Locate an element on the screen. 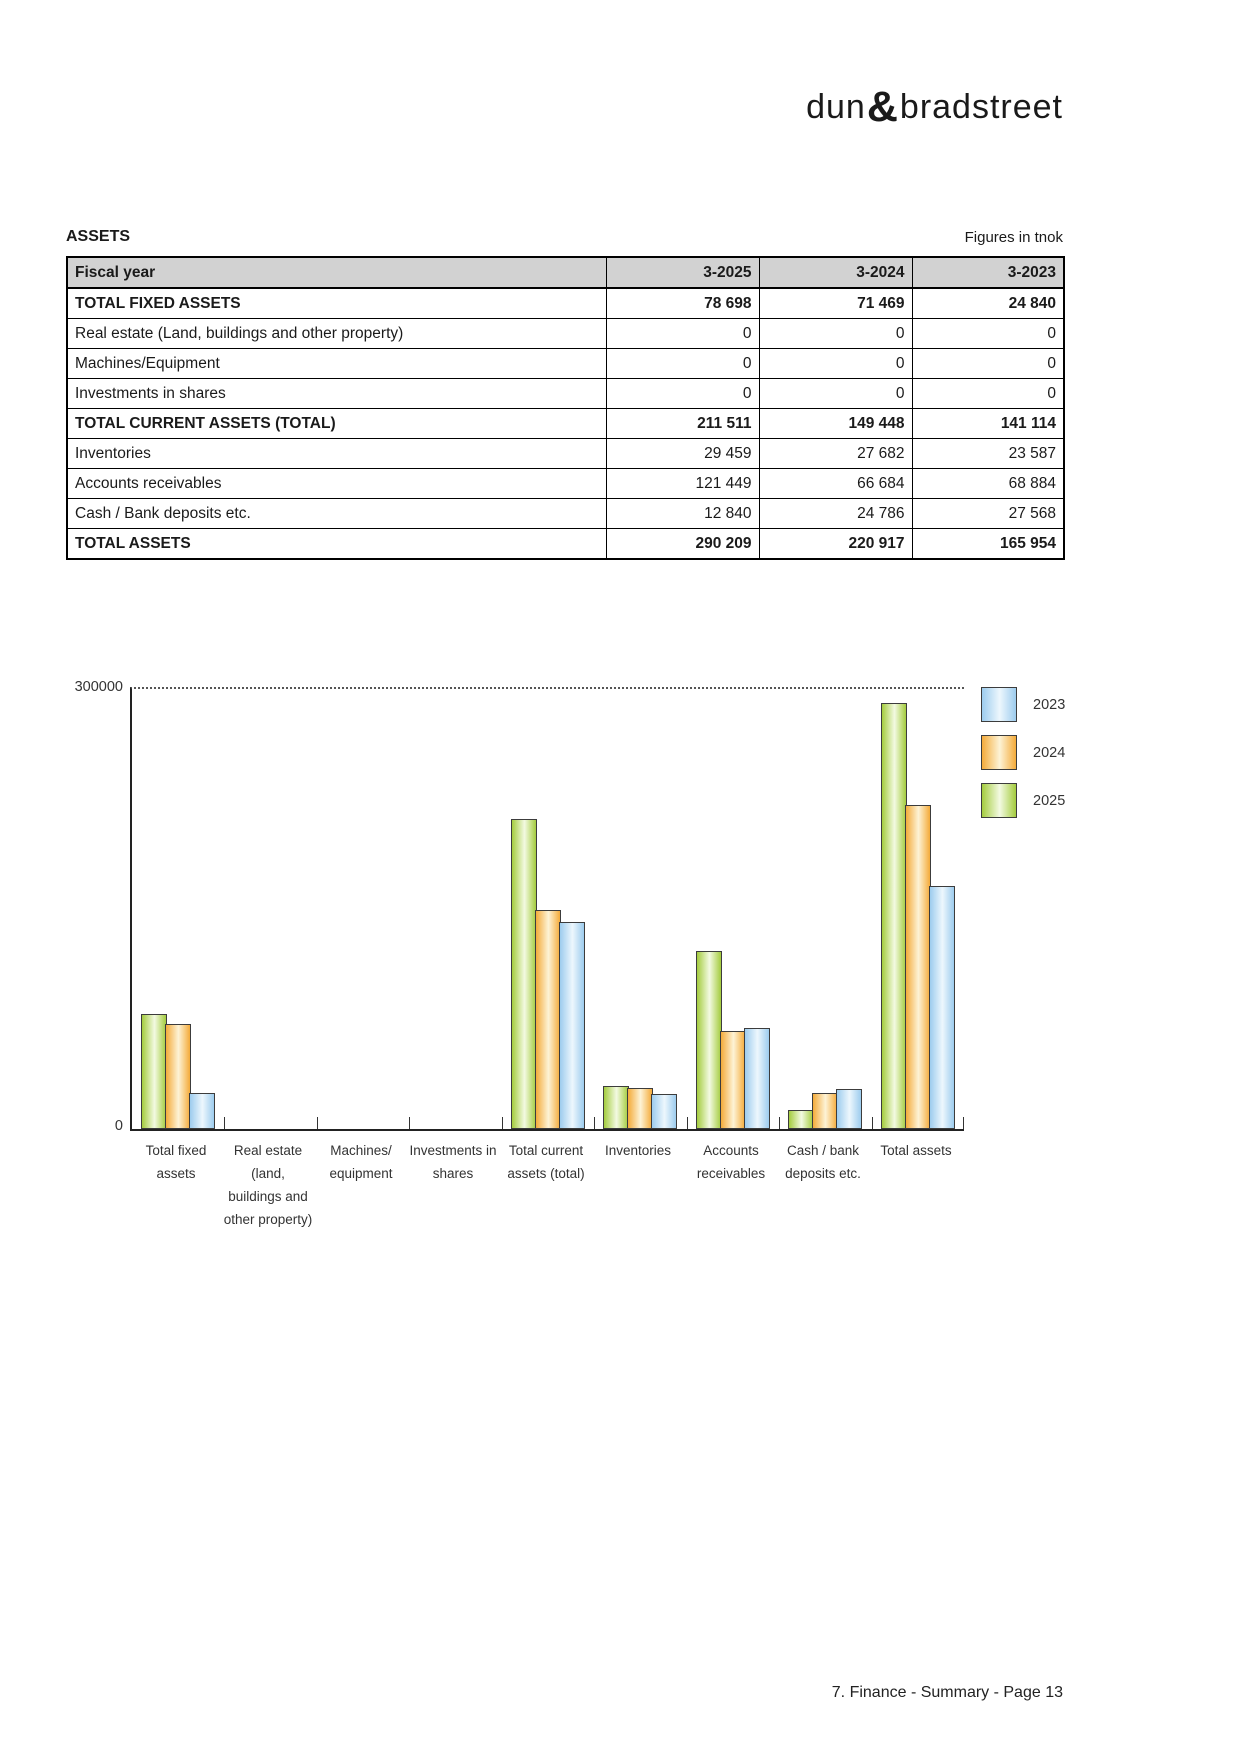 Image resolution: width=1241 pixels, height=1754 pixels. row-value: 24 786 is located at coordinates (835, 513).